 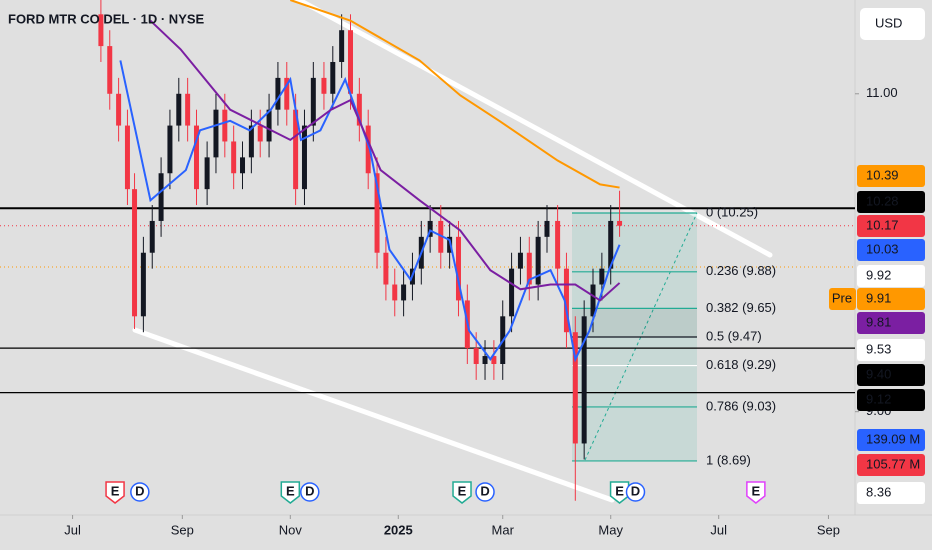 I want to click on price-tag-label: 9.53, so click(x=878, y=348).